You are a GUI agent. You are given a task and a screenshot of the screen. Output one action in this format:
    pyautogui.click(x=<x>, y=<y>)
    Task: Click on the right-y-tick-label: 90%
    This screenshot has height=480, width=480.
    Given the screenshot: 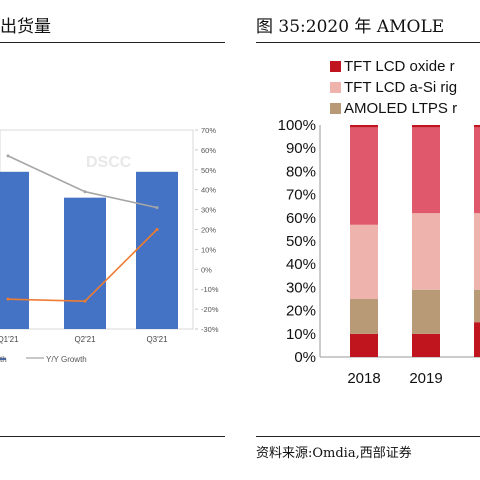 What is the action you would take?
    pyautogui.click(x=301, y=148)
    